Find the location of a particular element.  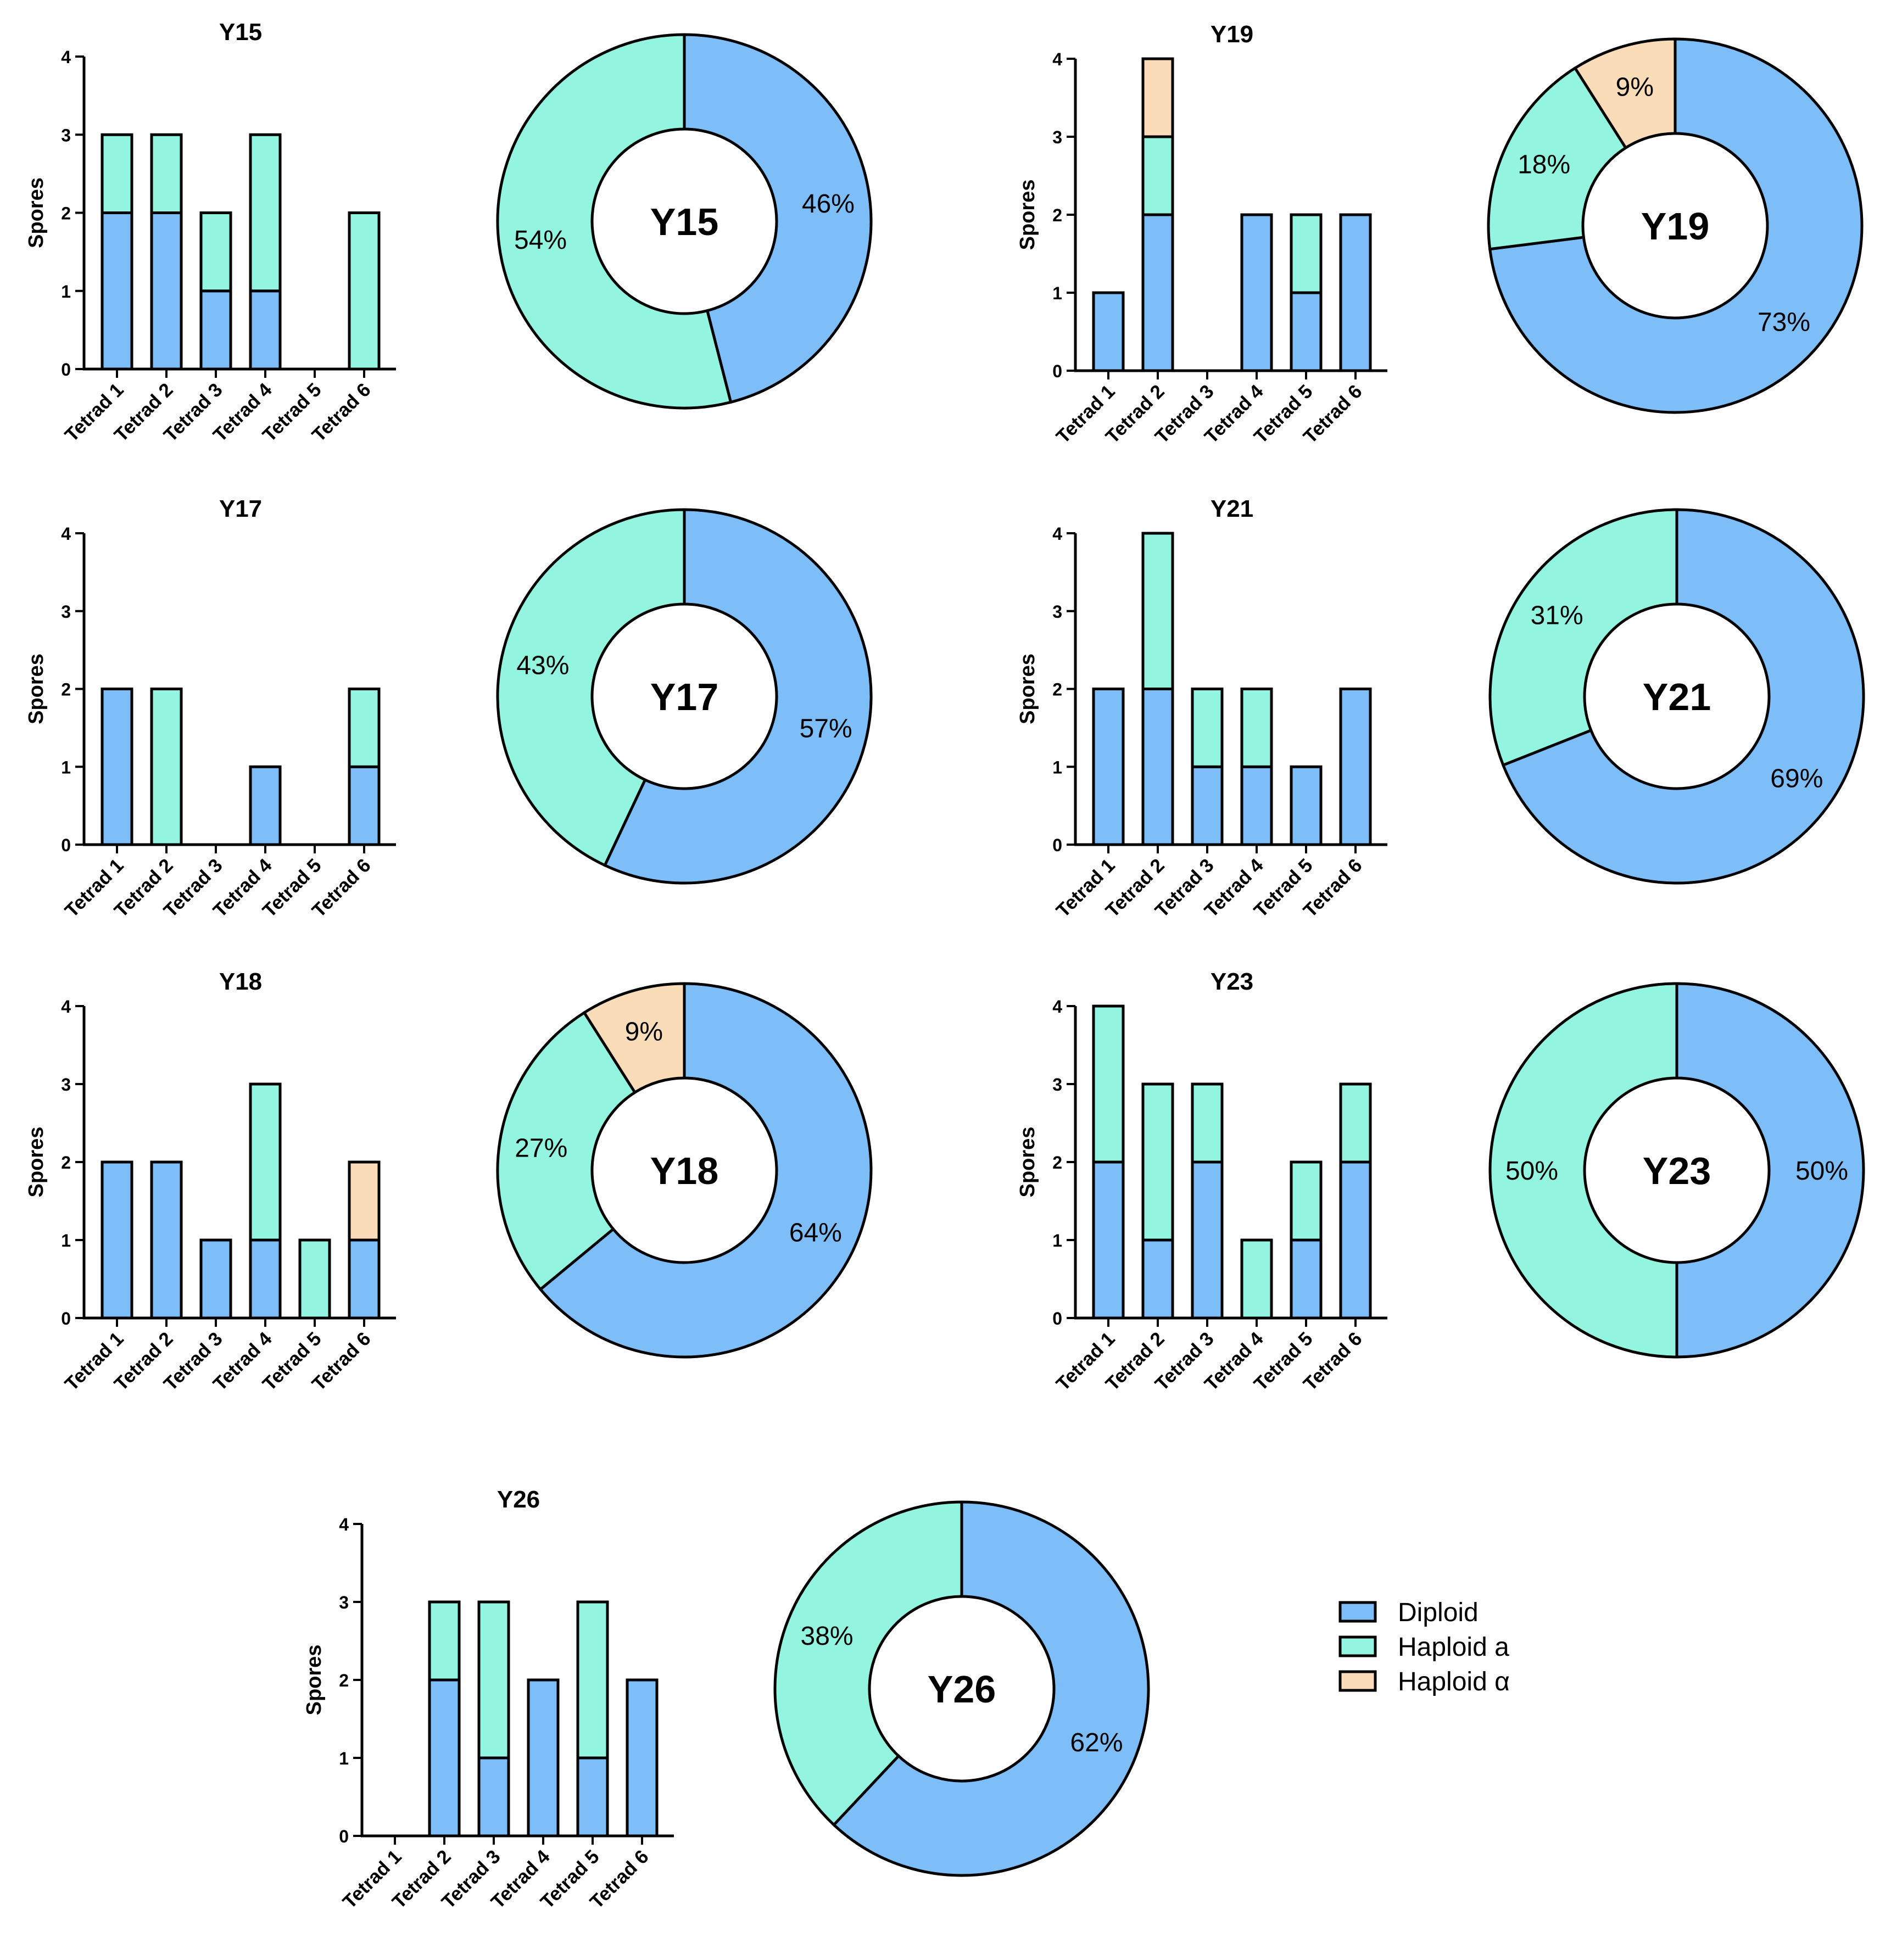

donut-percent-label: 64% is located at coordinates (815, 1232).